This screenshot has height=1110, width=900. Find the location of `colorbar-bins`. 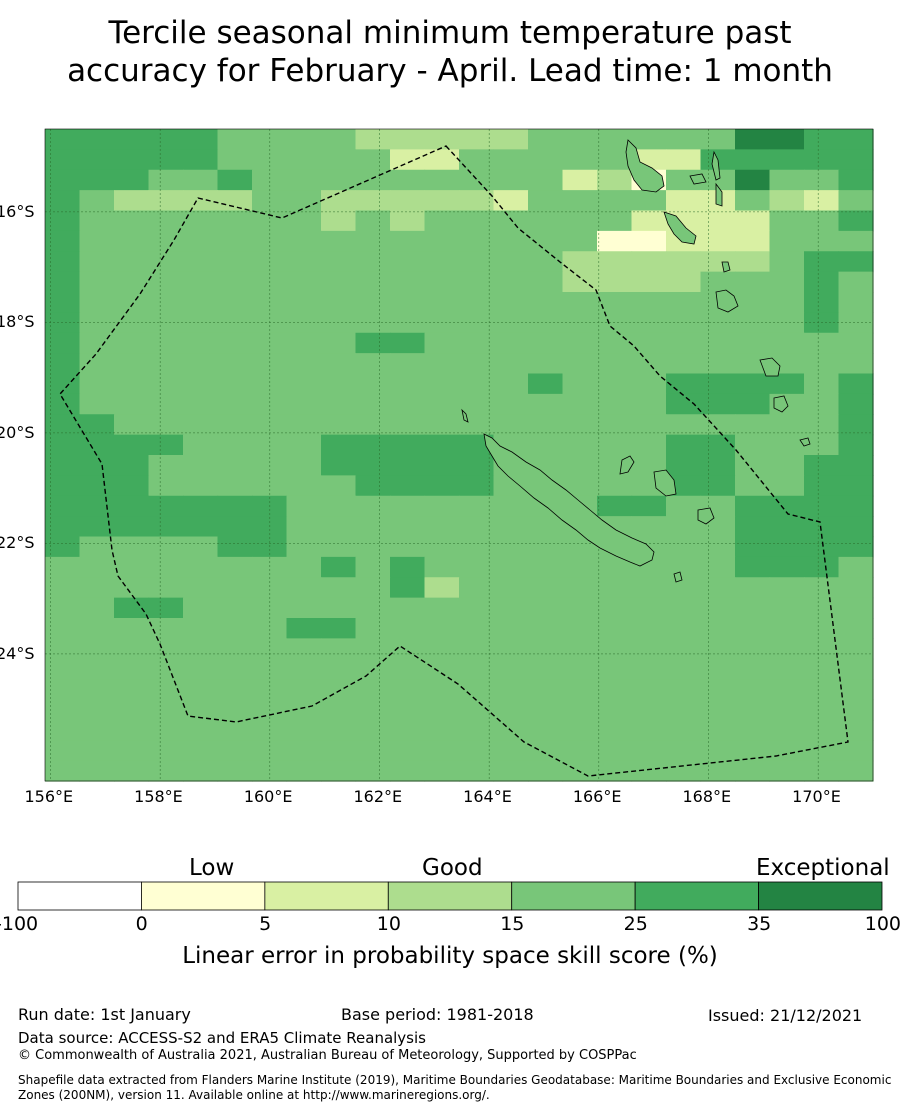

colorbar-bins is located at coordinates (450, 896).